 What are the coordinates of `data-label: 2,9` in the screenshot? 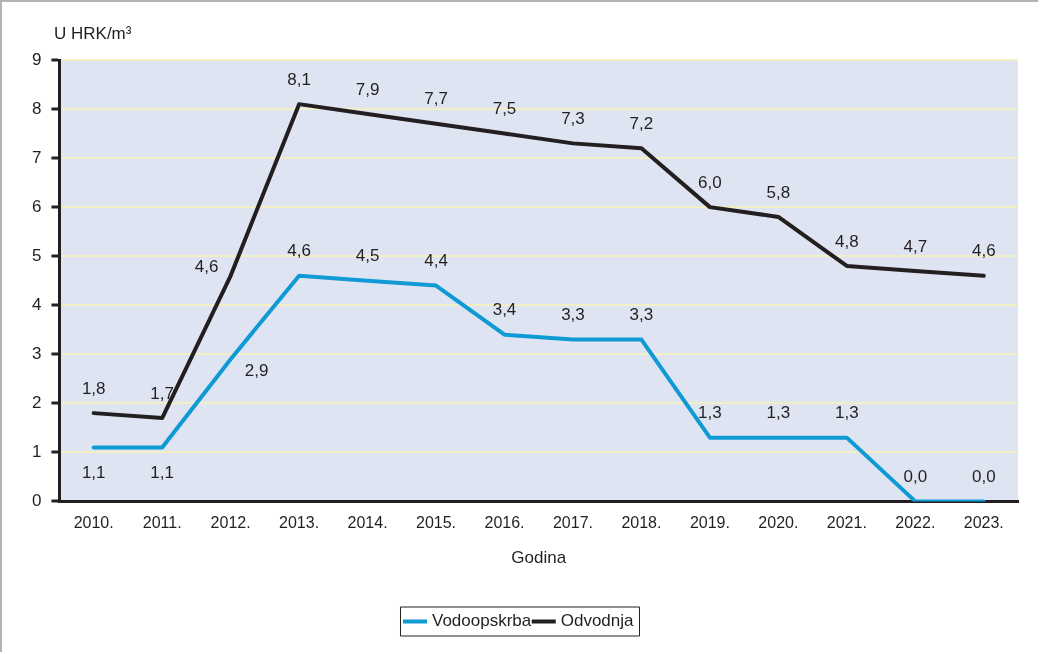 It's located at (256, 370).